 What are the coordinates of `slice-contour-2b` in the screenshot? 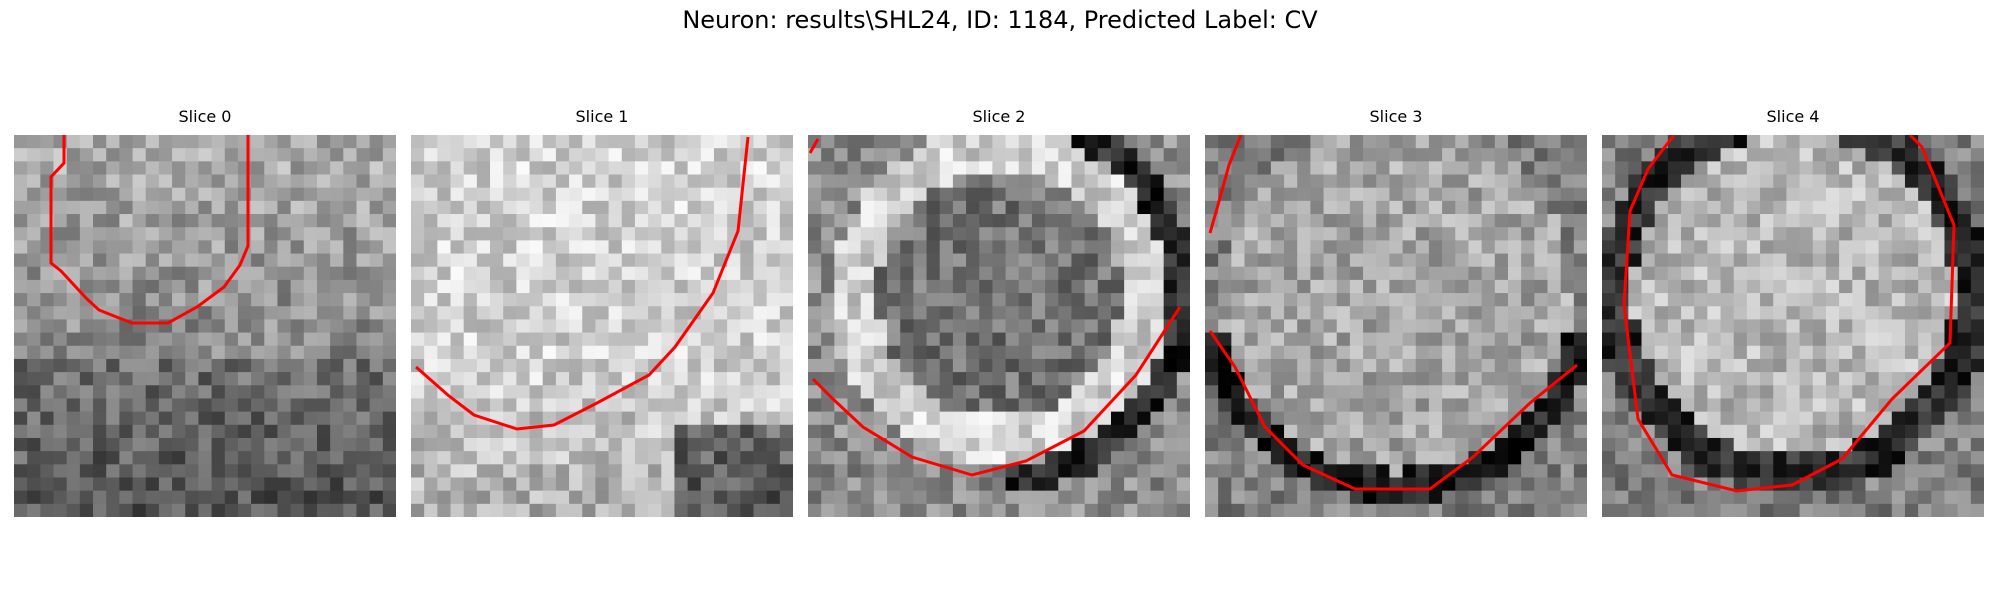 It's located at (996, 391).